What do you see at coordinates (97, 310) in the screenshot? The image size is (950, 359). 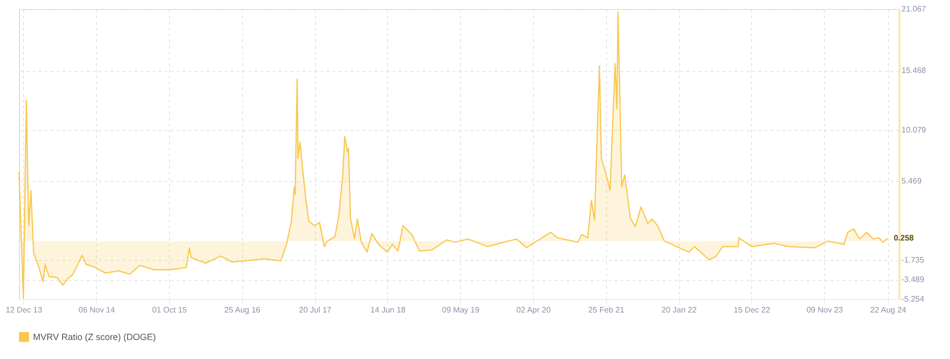 I see `x-tick-label: 06 Nov 14` at bounding box center [97, 310].